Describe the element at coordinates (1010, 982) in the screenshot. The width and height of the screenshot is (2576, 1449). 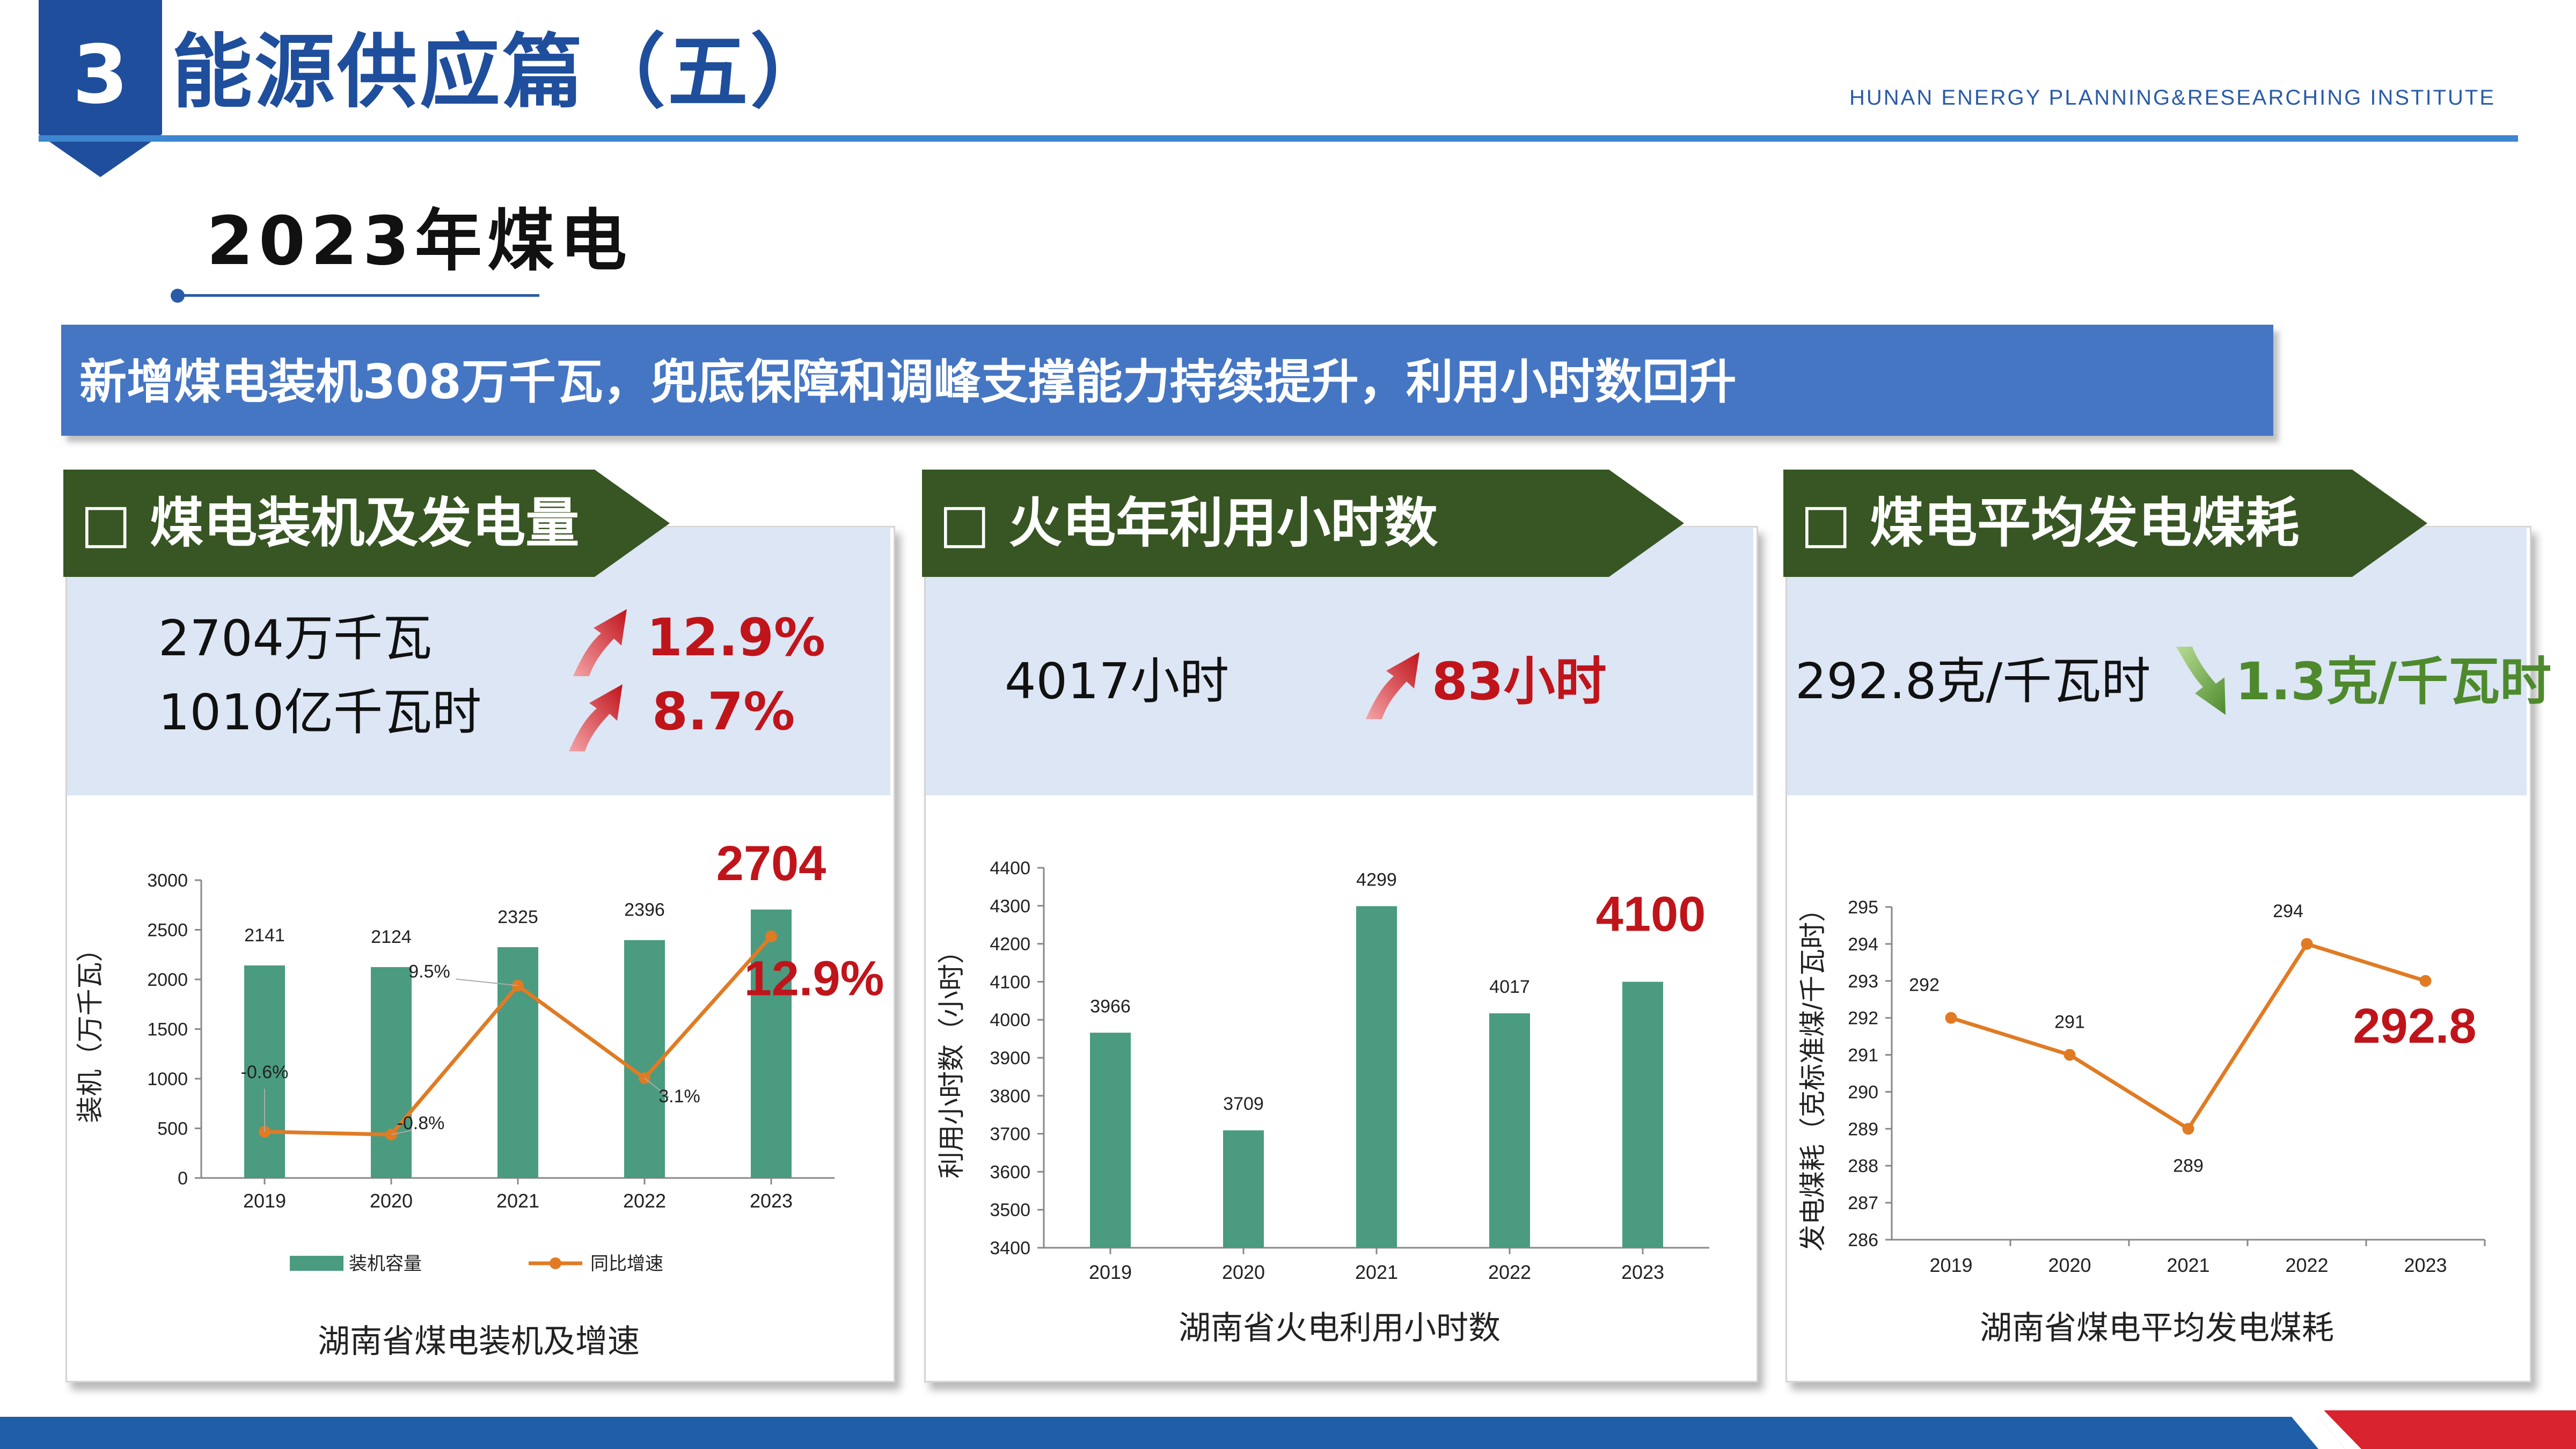
I see `y-tick-label: 4100` at that location.